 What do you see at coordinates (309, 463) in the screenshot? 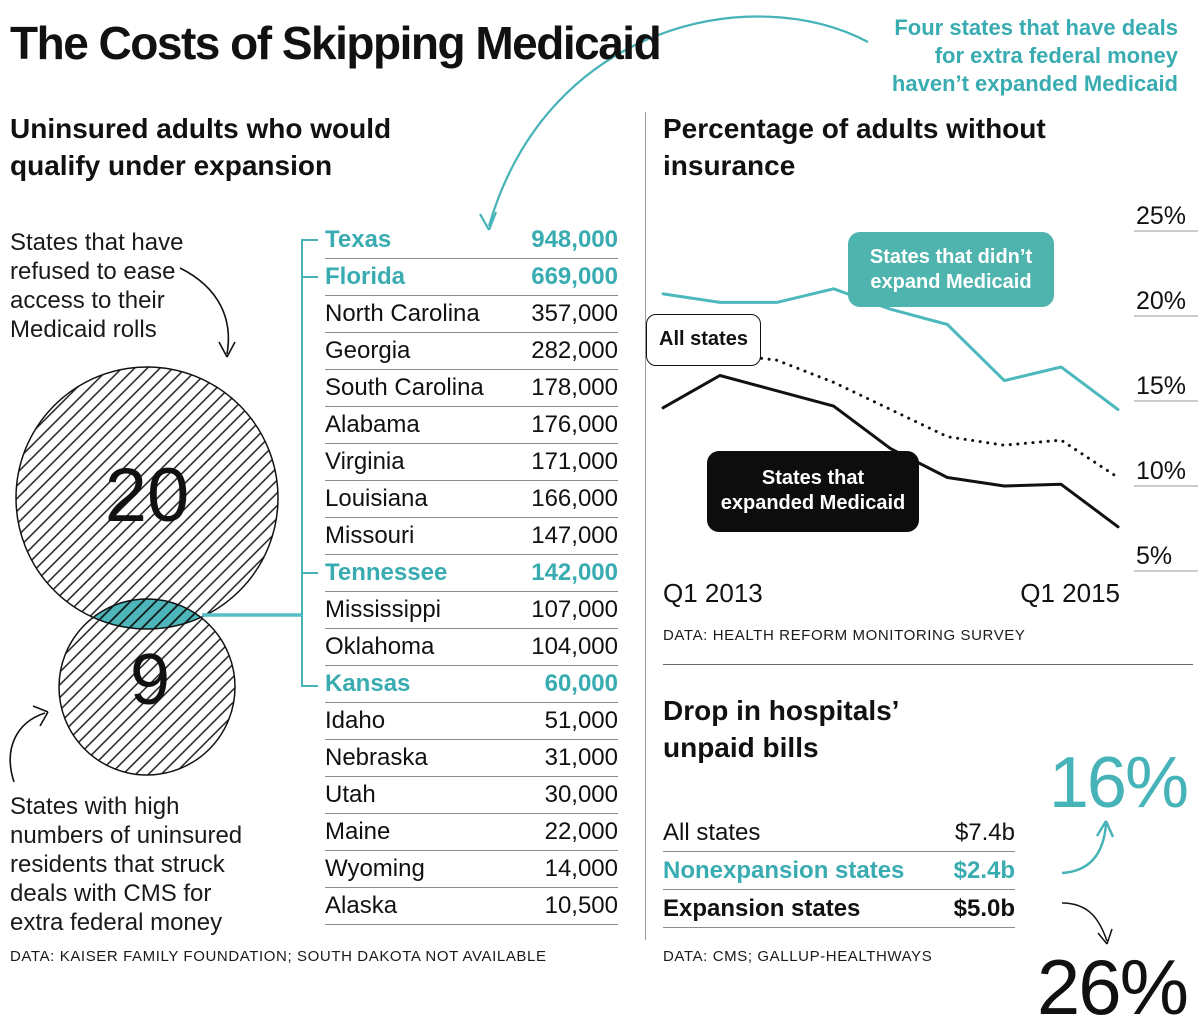
I see `teal-bracket` at bounding box center [309, 463].